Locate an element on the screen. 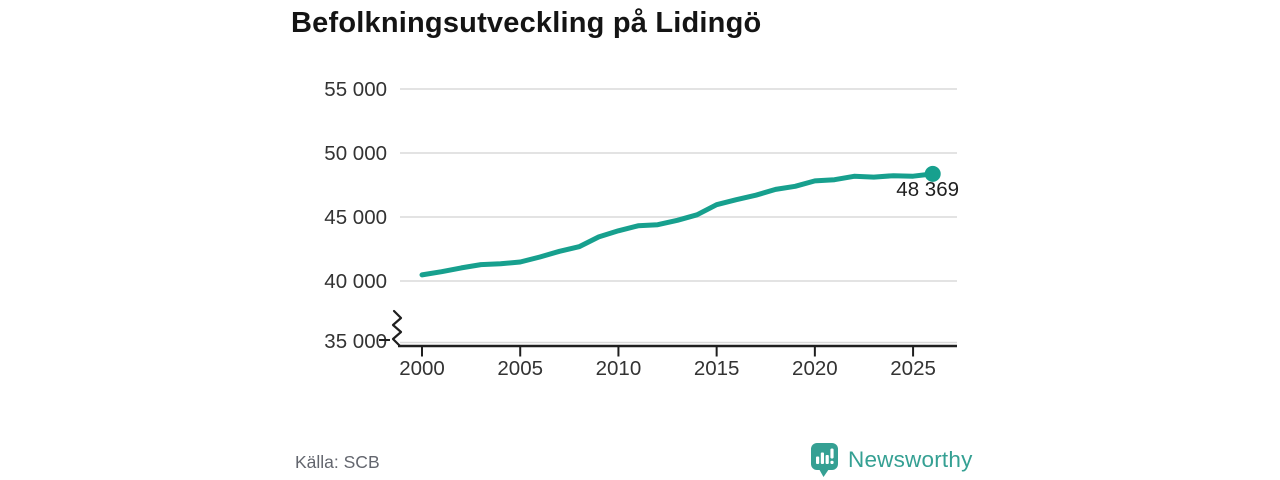  page-title: Befolkningsutveckling på Lidingö is located at coordinates (526, 23).